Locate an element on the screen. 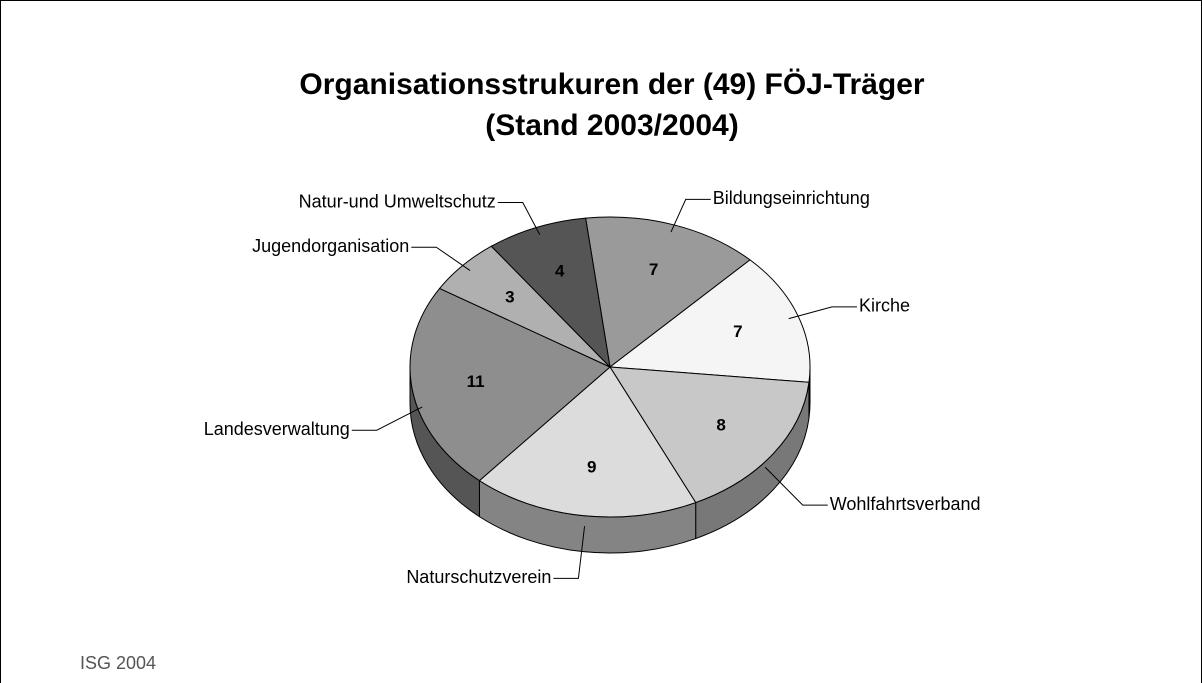 This screenshot has width=1202, height=683. category-label: Naturschutzverein is located at coordinates (478, 577).